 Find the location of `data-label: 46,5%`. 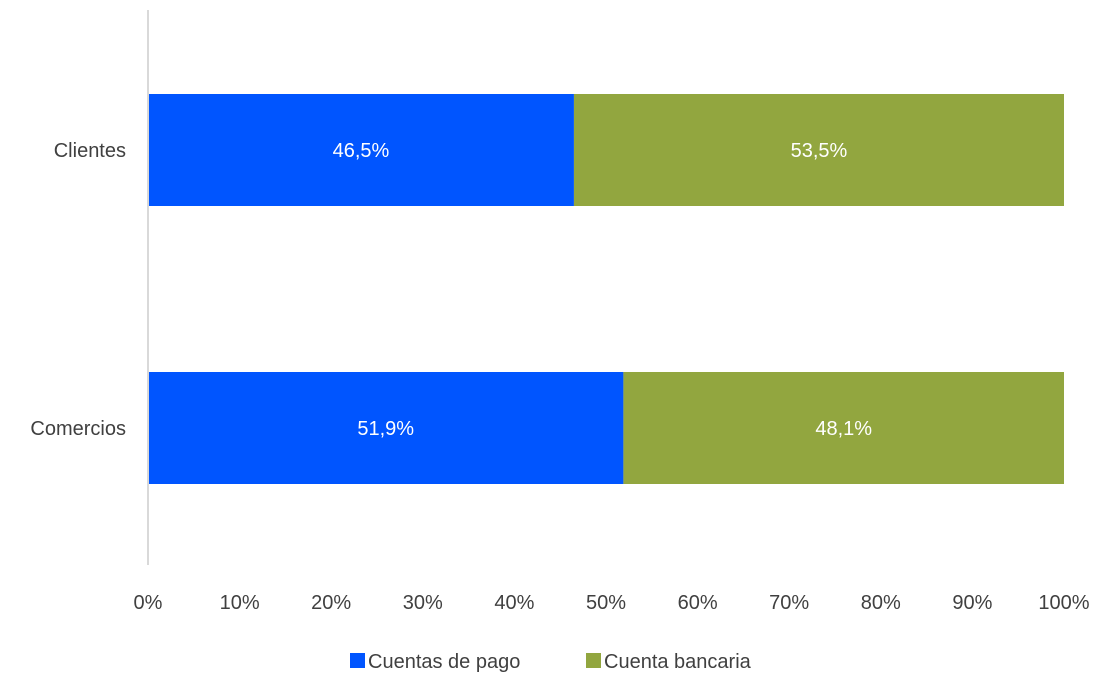

data-label: 46,5% is located at coordinates (361, 151).